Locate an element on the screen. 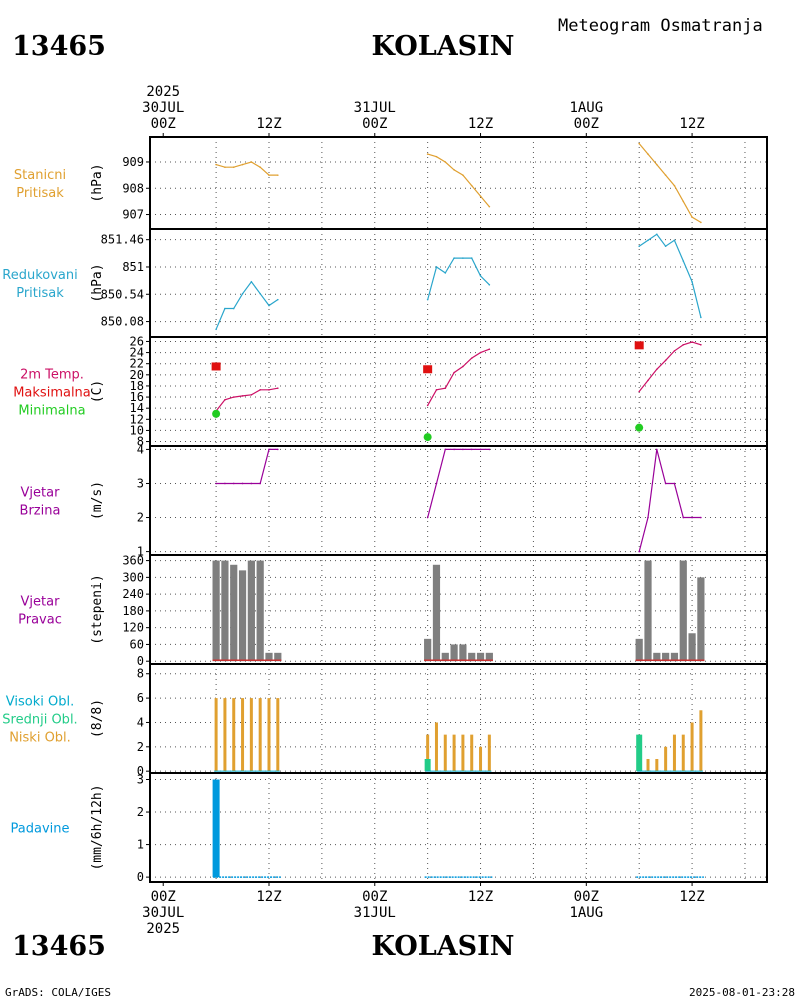 The image size is (800, 1000). time-label-bottom: 31JUL is located at coordinates (375, 913).